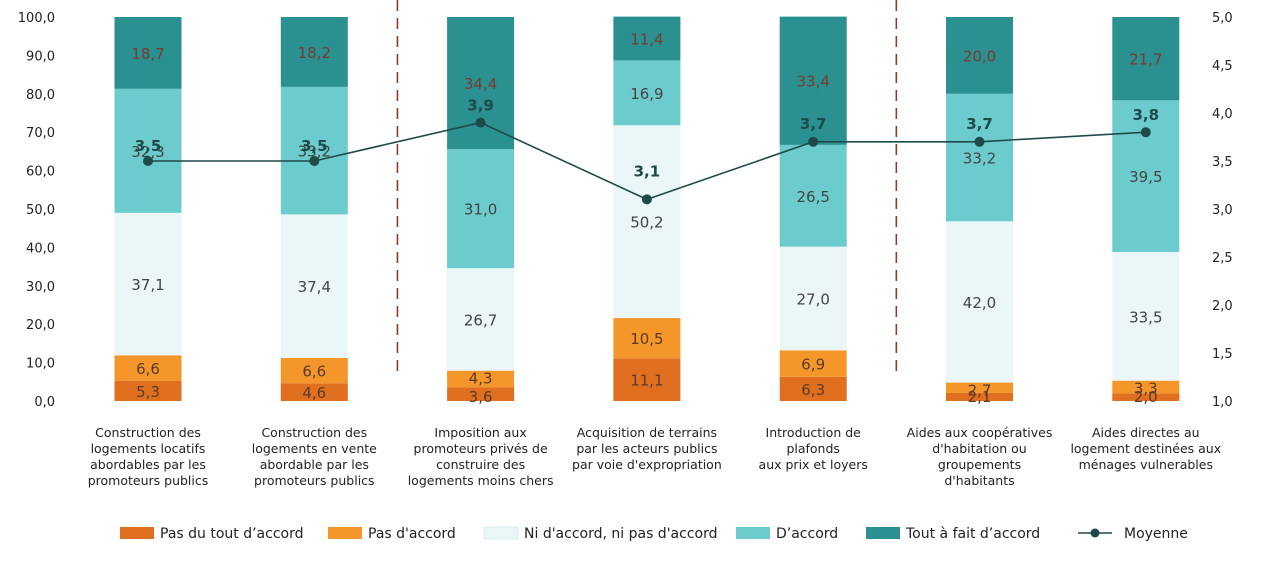 This screenshot has width=1280, height=567. What do you see at coordinates (412, 534) in the screenshot?
I see `legend-label: Pas d'accord` at bounding box center [412, 534].